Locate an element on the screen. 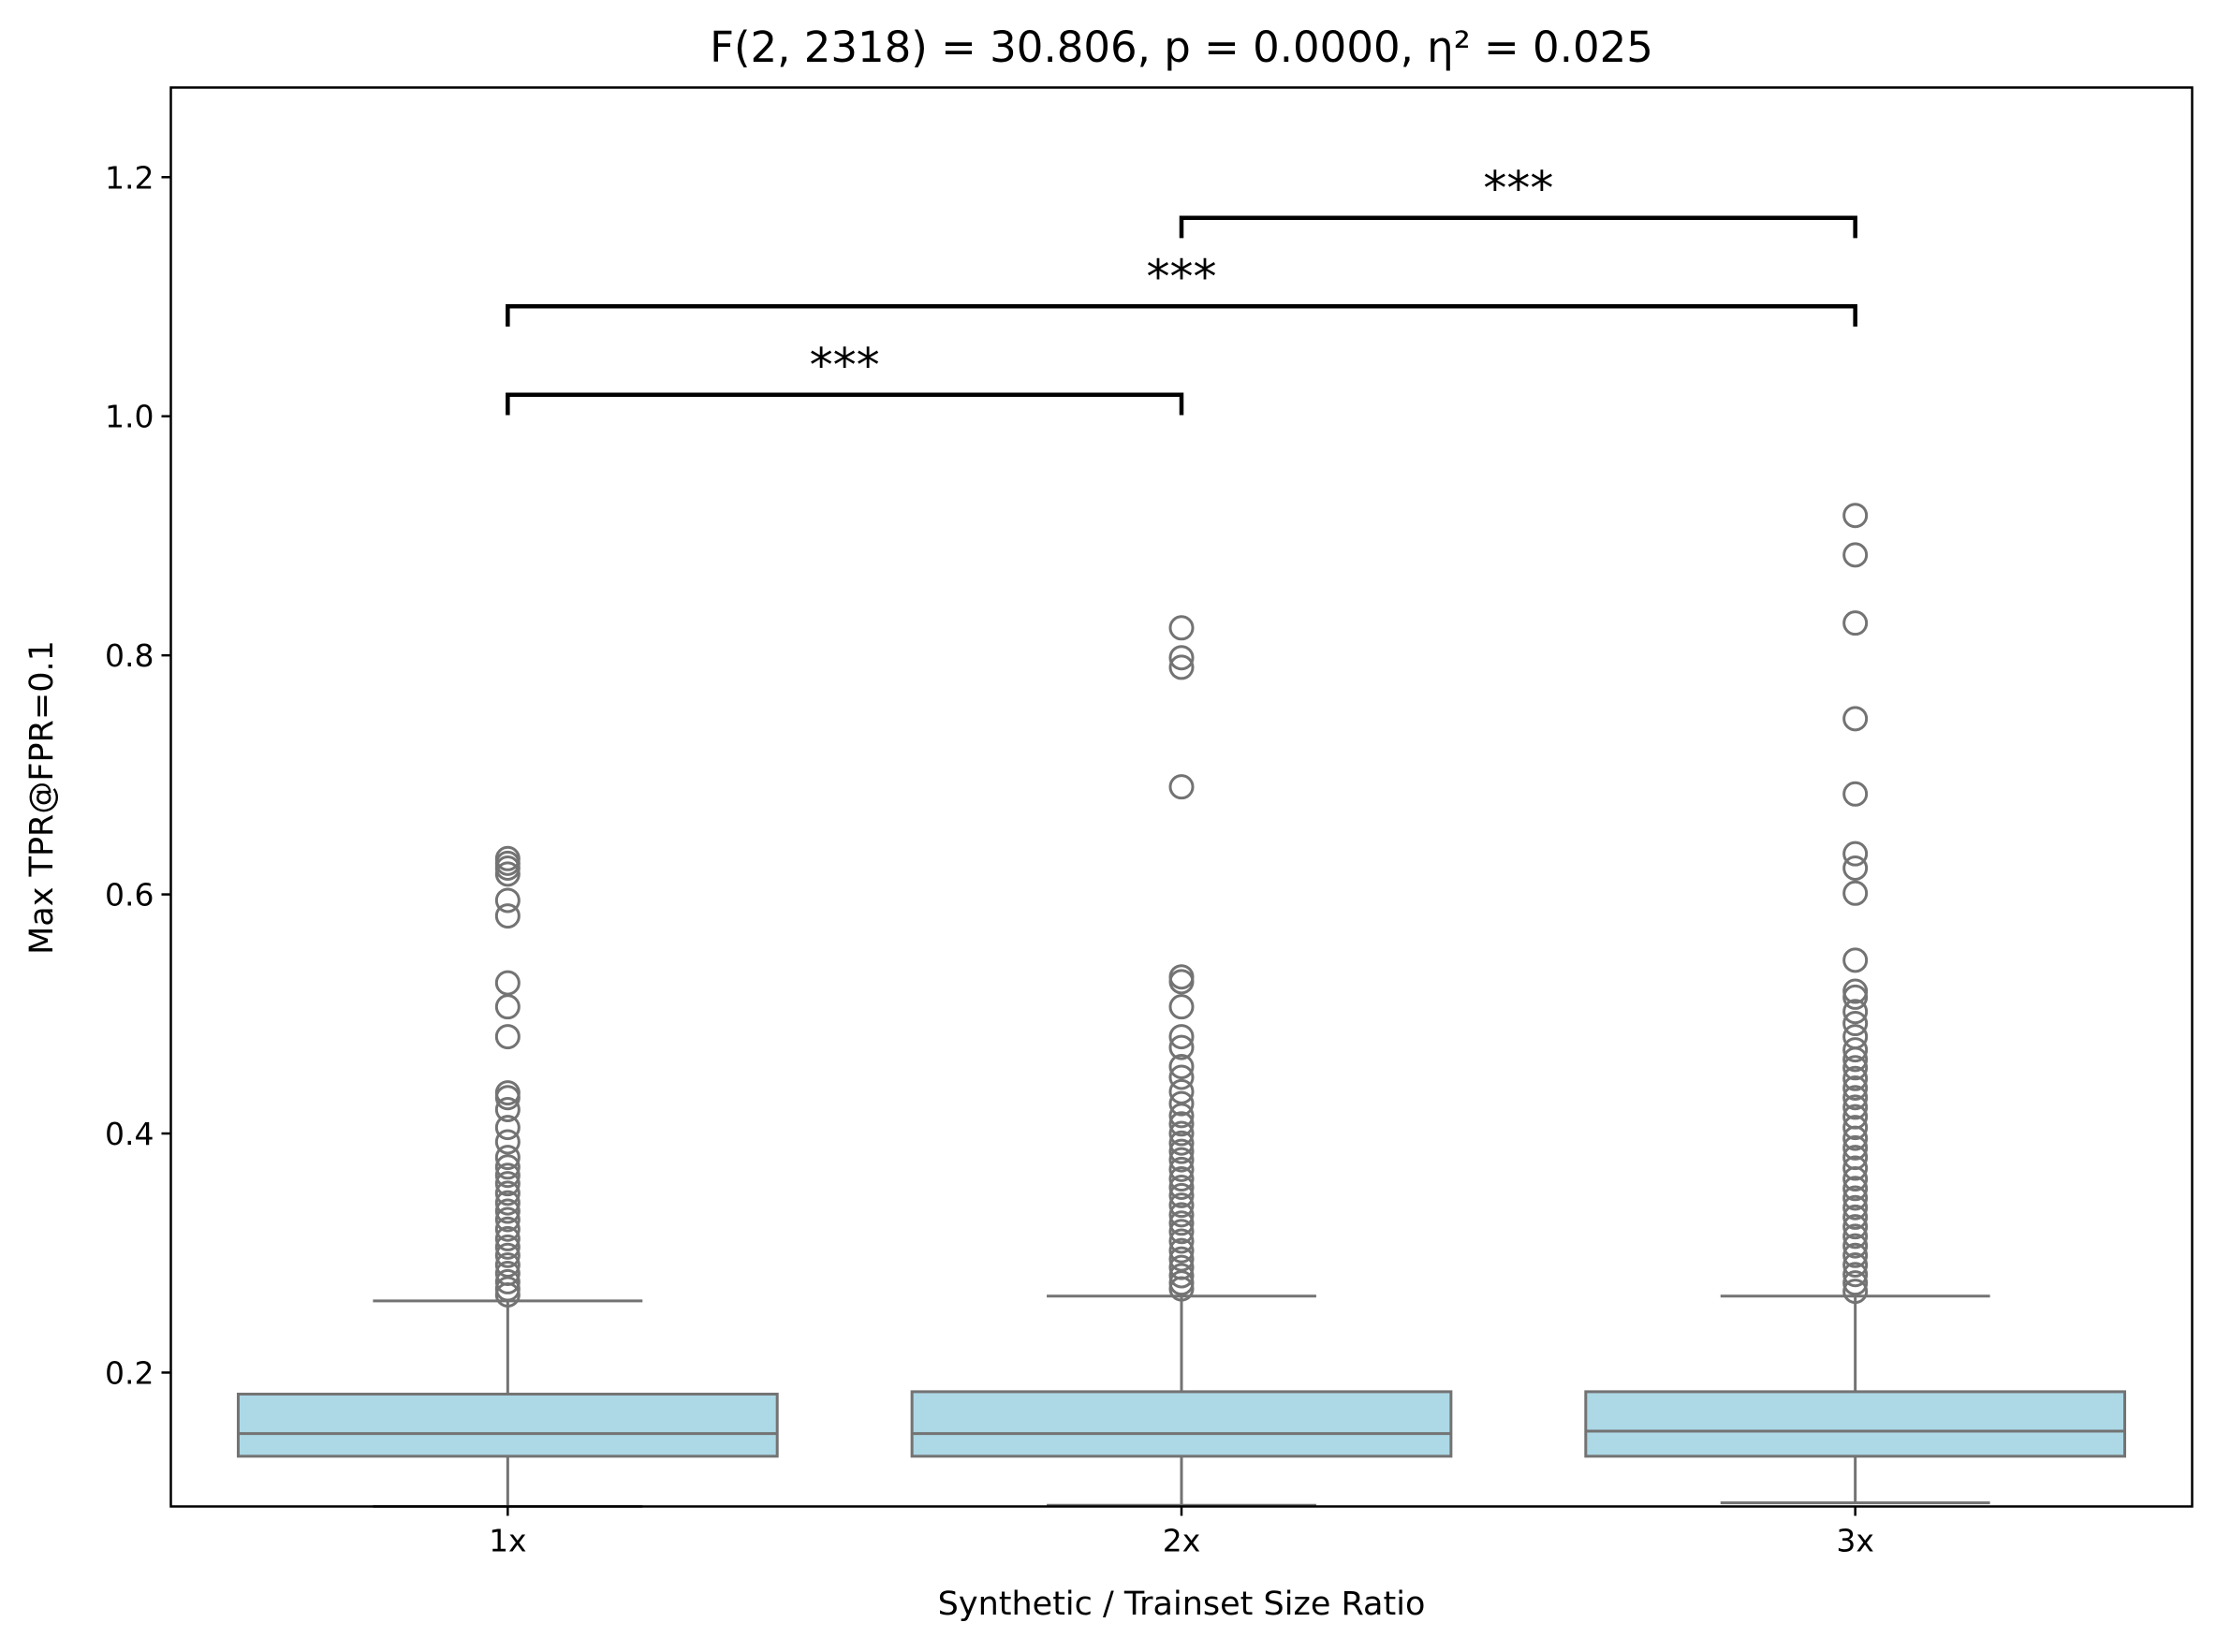 This screenshot has width=2216, height=1652. y-tick-label: 1.0 is located at coordinates (129, 417).